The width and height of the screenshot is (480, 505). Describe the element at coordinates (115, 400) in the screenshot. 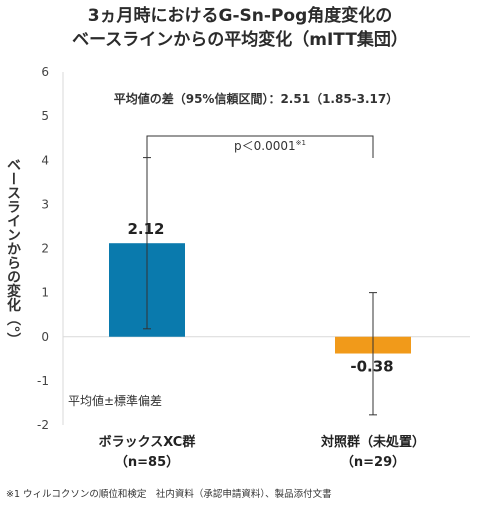

I see `stat-note: 平均値±標準偏差` at that location.